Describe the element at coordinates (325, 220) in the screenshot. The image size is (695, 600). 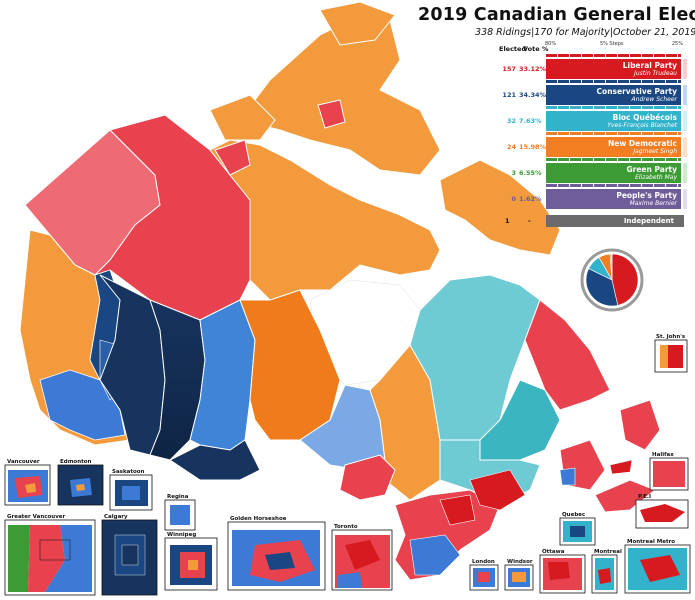
I see `region-nunavut` at that location.